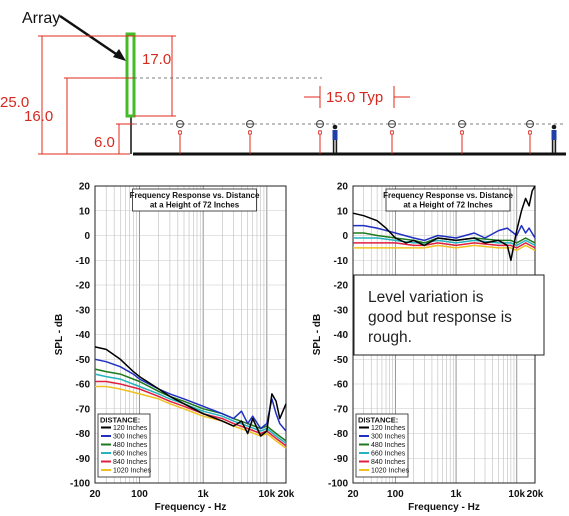  I want to click on dim-17-label: 17.0, so click(156, 59).